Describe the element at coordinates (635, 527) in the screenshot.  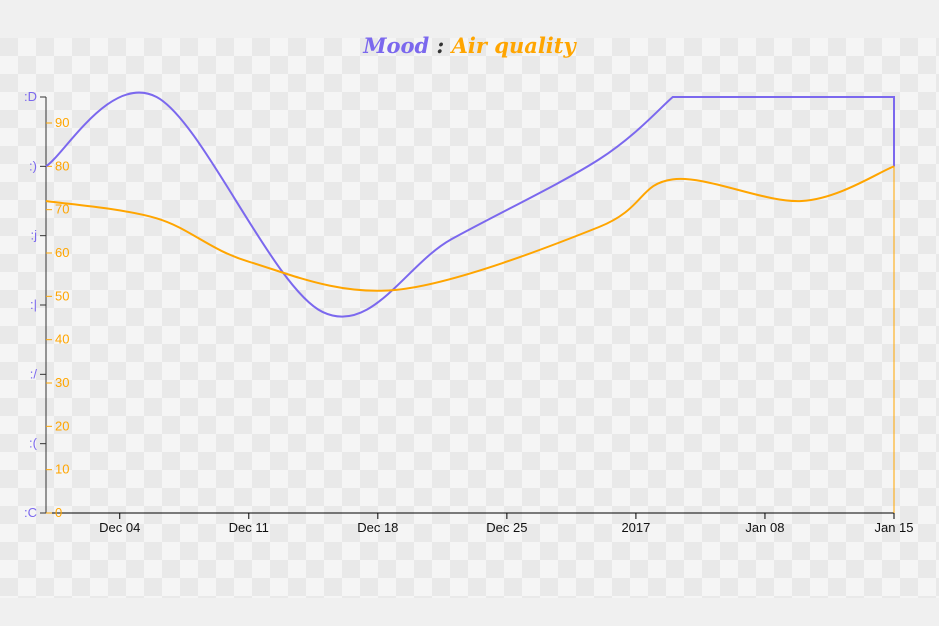
I see `x-tick-label: 2017` at that location.